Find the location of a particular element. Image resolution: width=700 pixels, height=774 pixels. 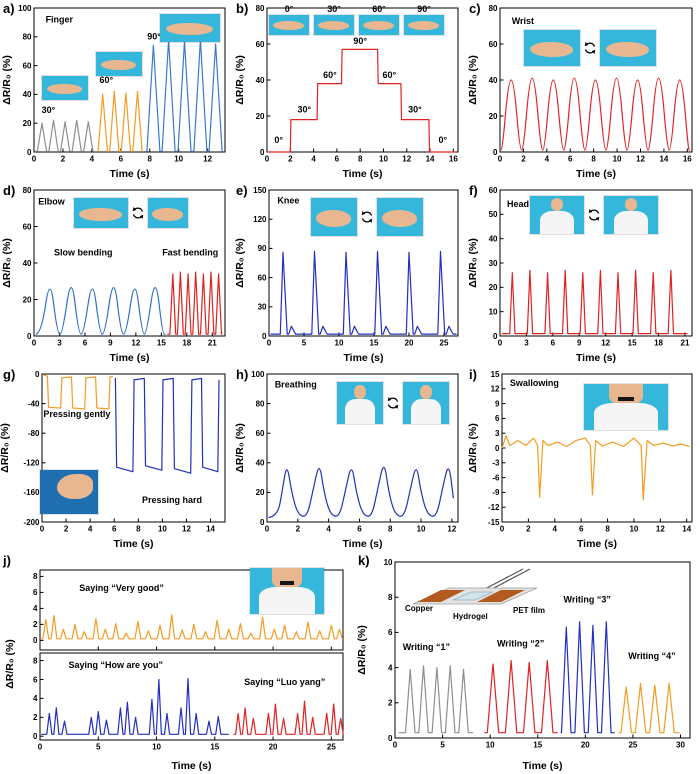

inset-photo-inhale is located at coordinates (360, 403).